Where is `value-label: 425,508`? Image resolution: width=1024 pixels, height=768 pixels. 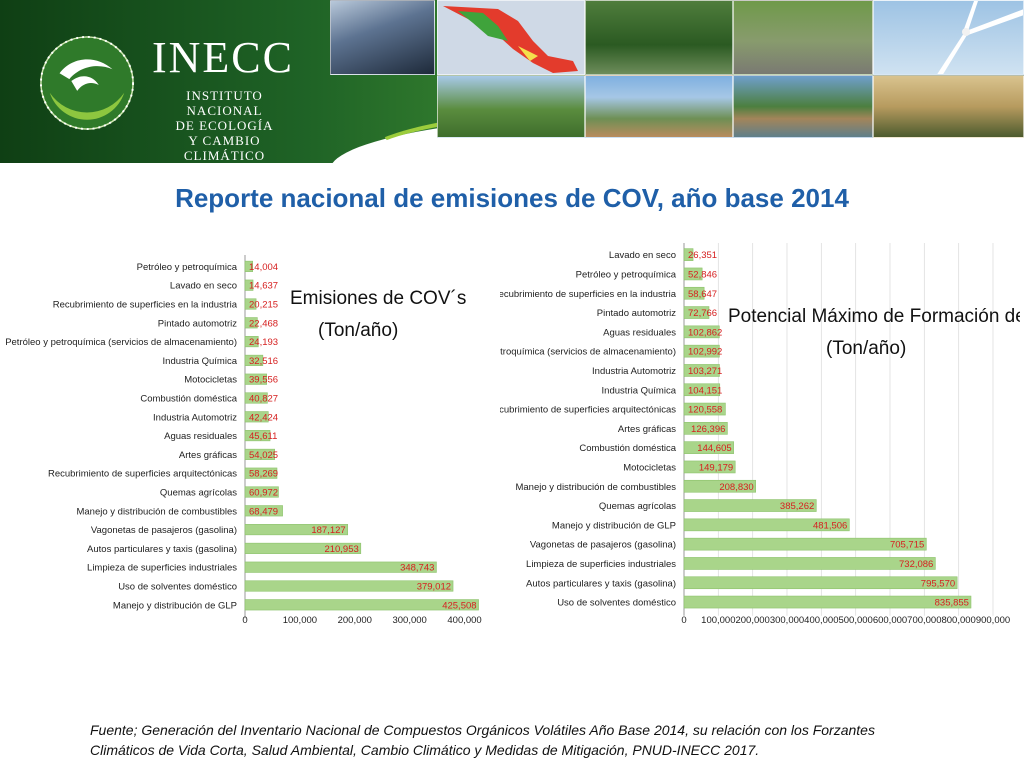 value-label: 425,508 is located at coordinates (459, 605).